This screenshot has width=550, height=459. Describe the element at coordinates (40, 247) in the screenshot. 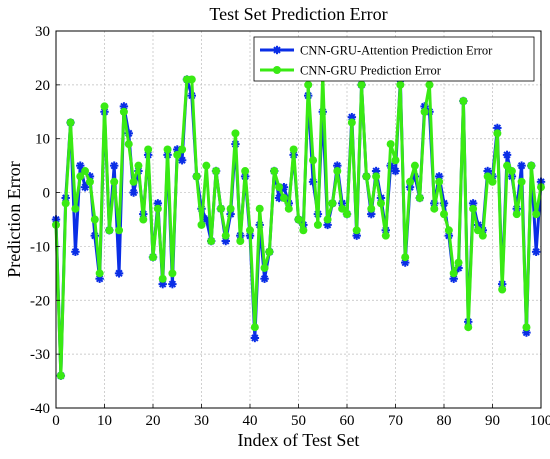

I see `y-tick-label: -10` at that location.